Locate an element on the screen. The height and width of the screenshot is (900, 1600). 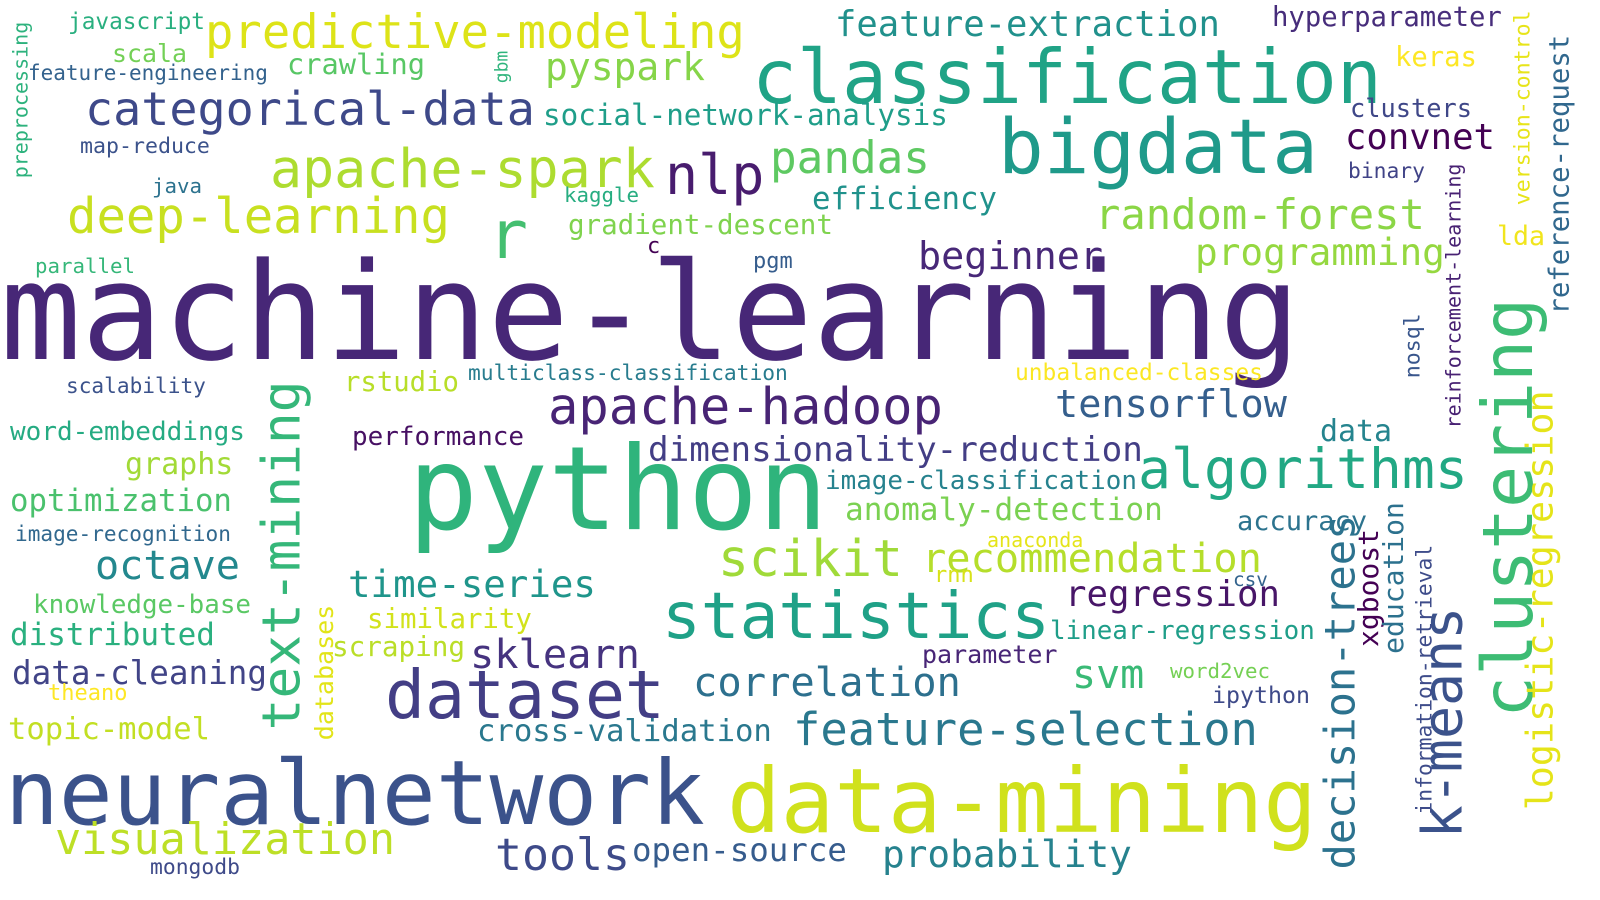
word-java: java is located at coordinates (177, 185).